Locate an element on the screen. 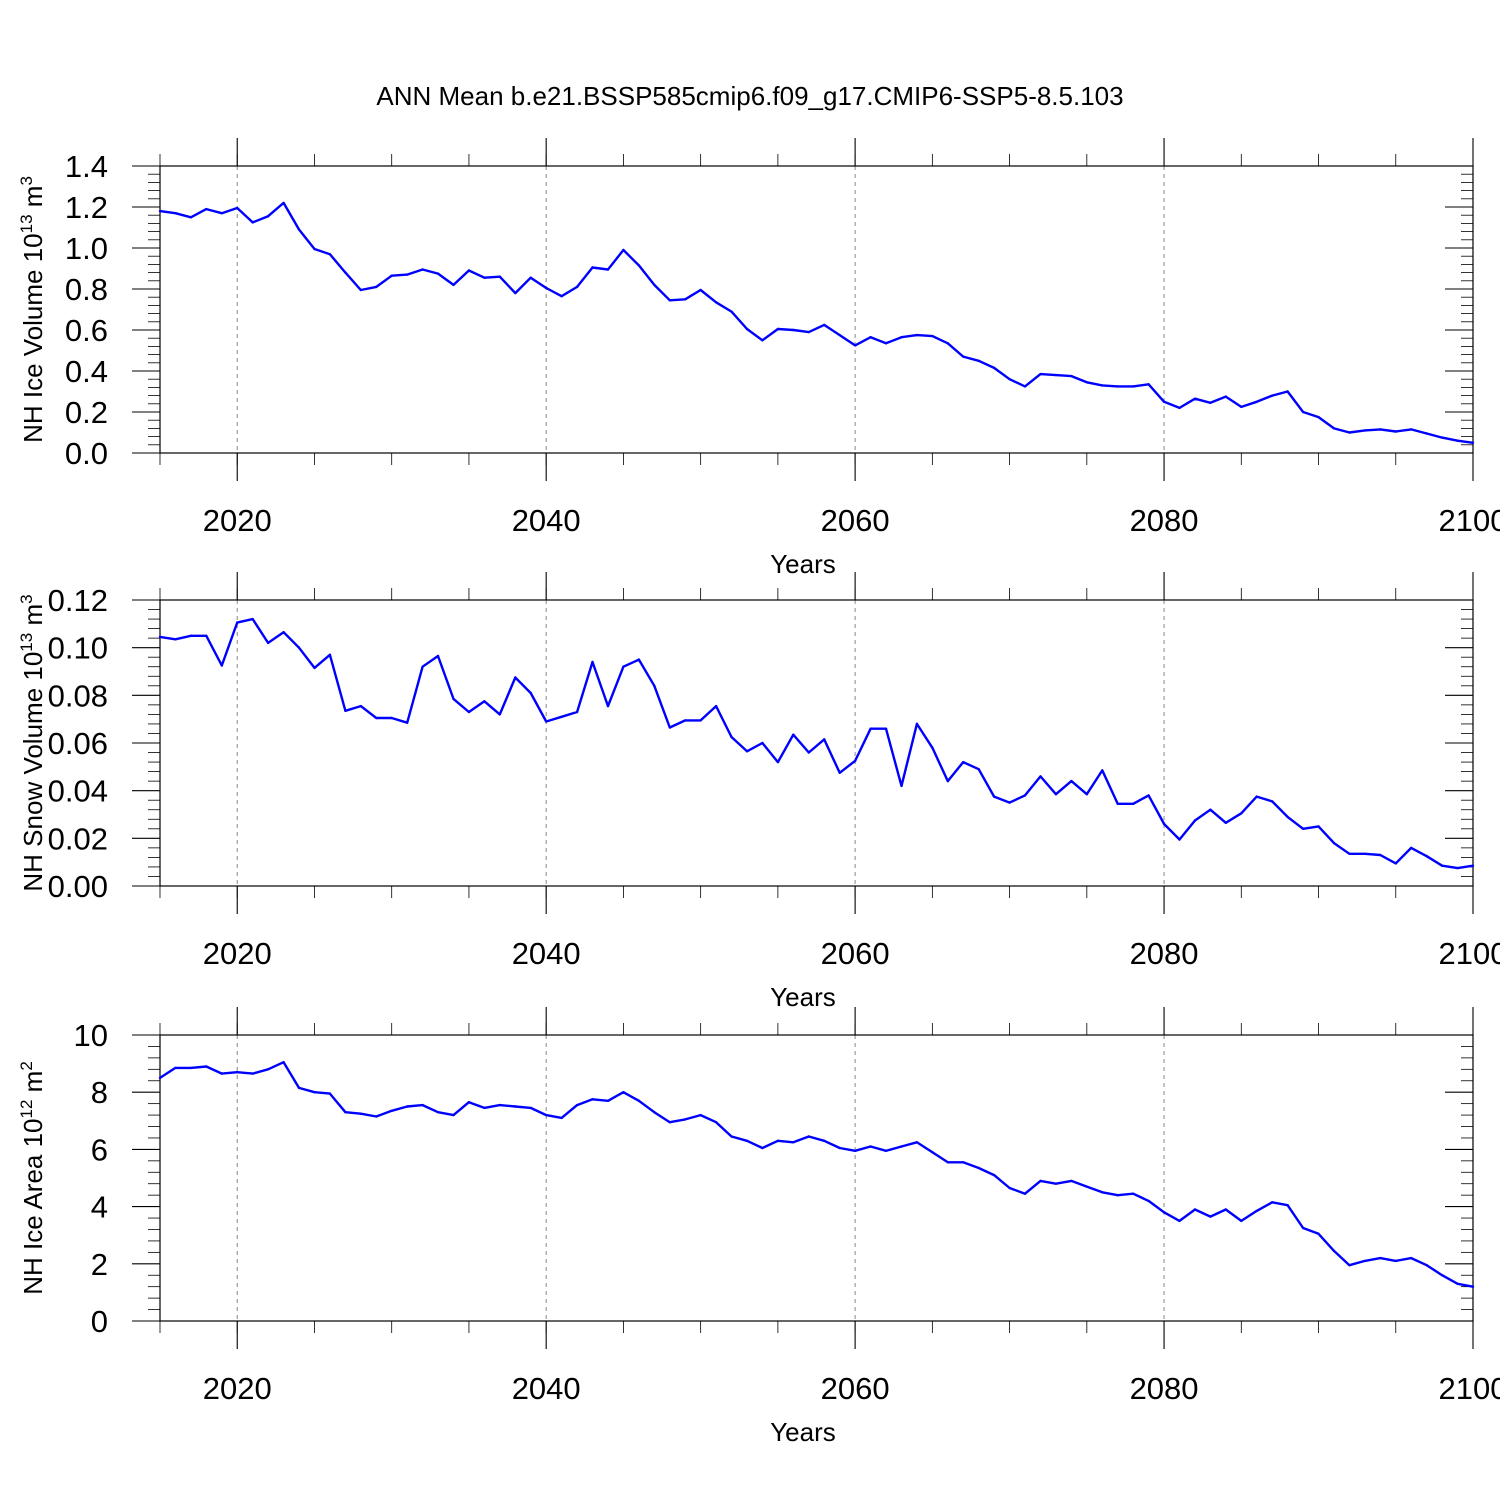  y-tick-label: 6 is located at coordinates (99, 1149).